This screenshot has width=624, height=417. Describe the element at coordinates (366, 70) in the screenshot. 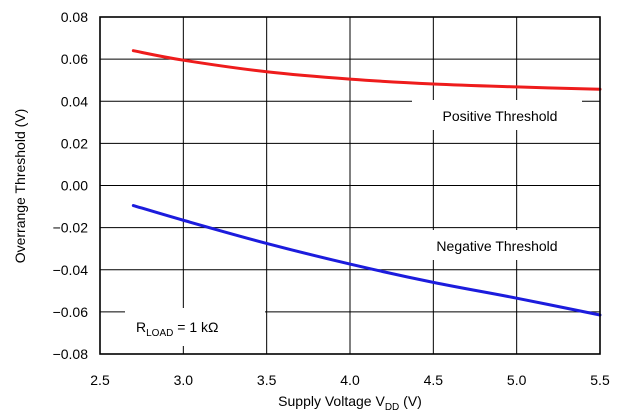

I see `positive-threshold-line` at that location.